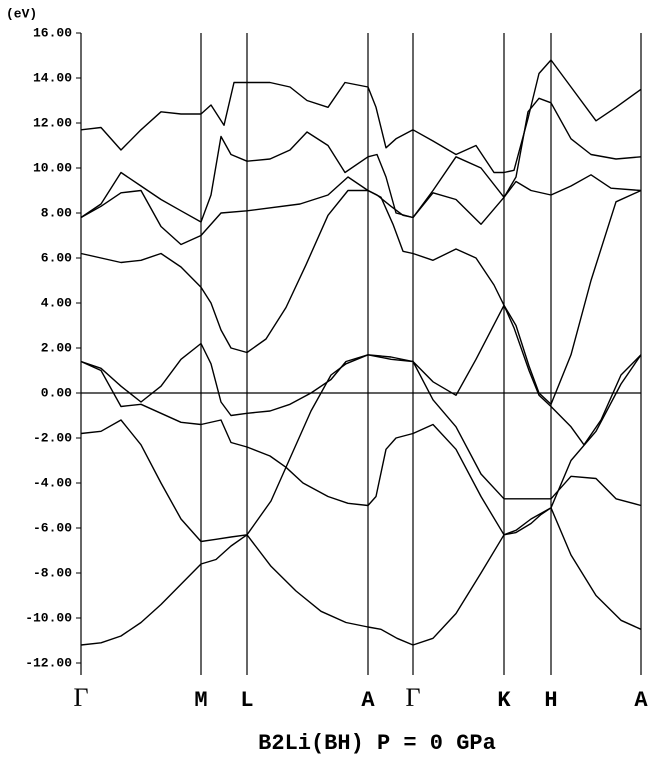  I want to click on y-tick-label: -2.00, so click(52, 437).